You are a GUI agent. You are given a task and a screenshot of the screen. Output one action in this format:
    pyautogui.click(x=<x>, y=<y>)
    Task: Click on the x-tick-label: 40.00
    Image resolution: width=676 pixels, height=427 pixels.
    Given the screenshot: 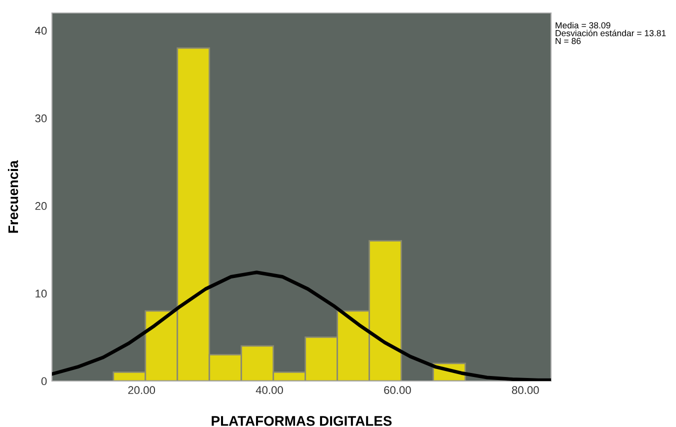 What is the action you would take?
    pyautogui.click(x=269, y=390)
    